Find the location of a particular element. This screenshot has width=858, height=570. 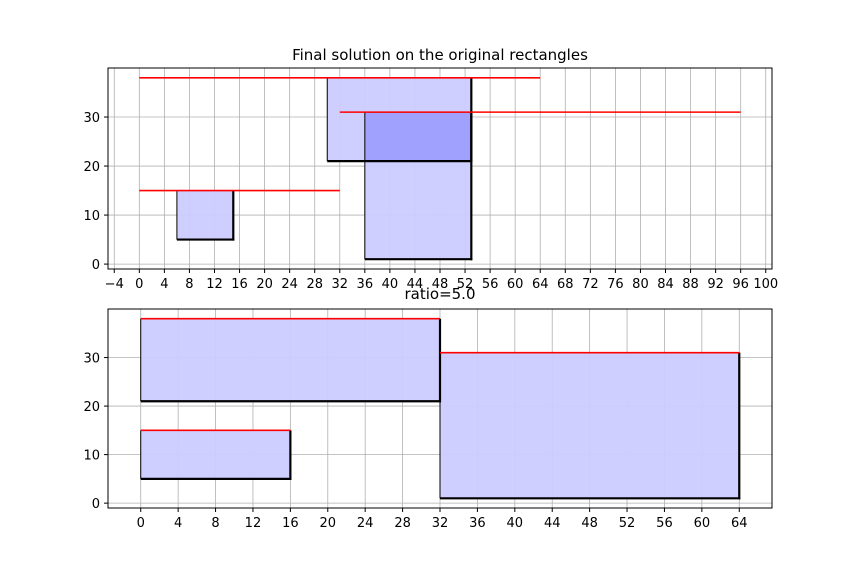

top-y-tick-label: 0 is located at coordinates (96, 265).